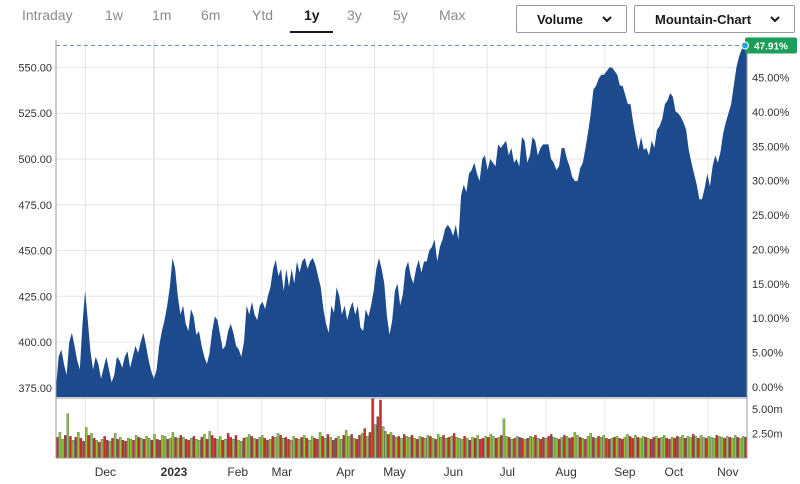 This screenshot has width=800, height=484. Describe the element at coordinates (162, 15) in the screenshot. I see `tab-1m: 1m` at that location.